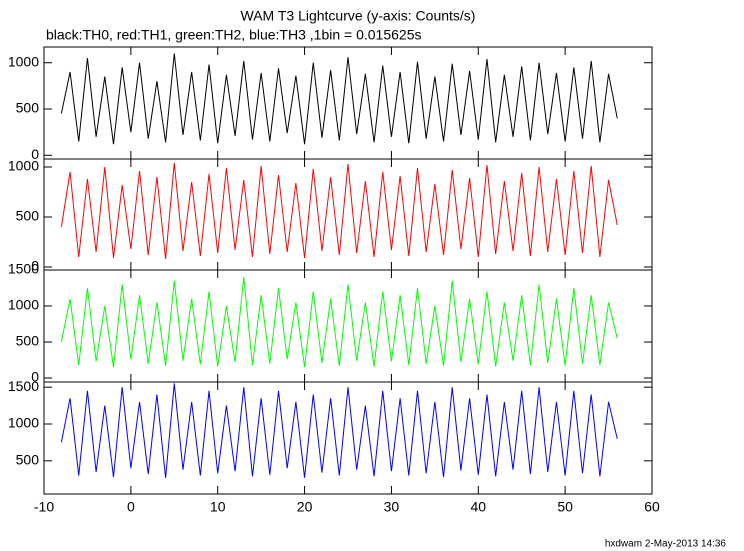 Image resolution: width=744 pixels, height=551 pixels. What do you see at coordinates (392, 507) in the screenshot?
I see `x-tick-label: 30` at bounding box center [392, 507].